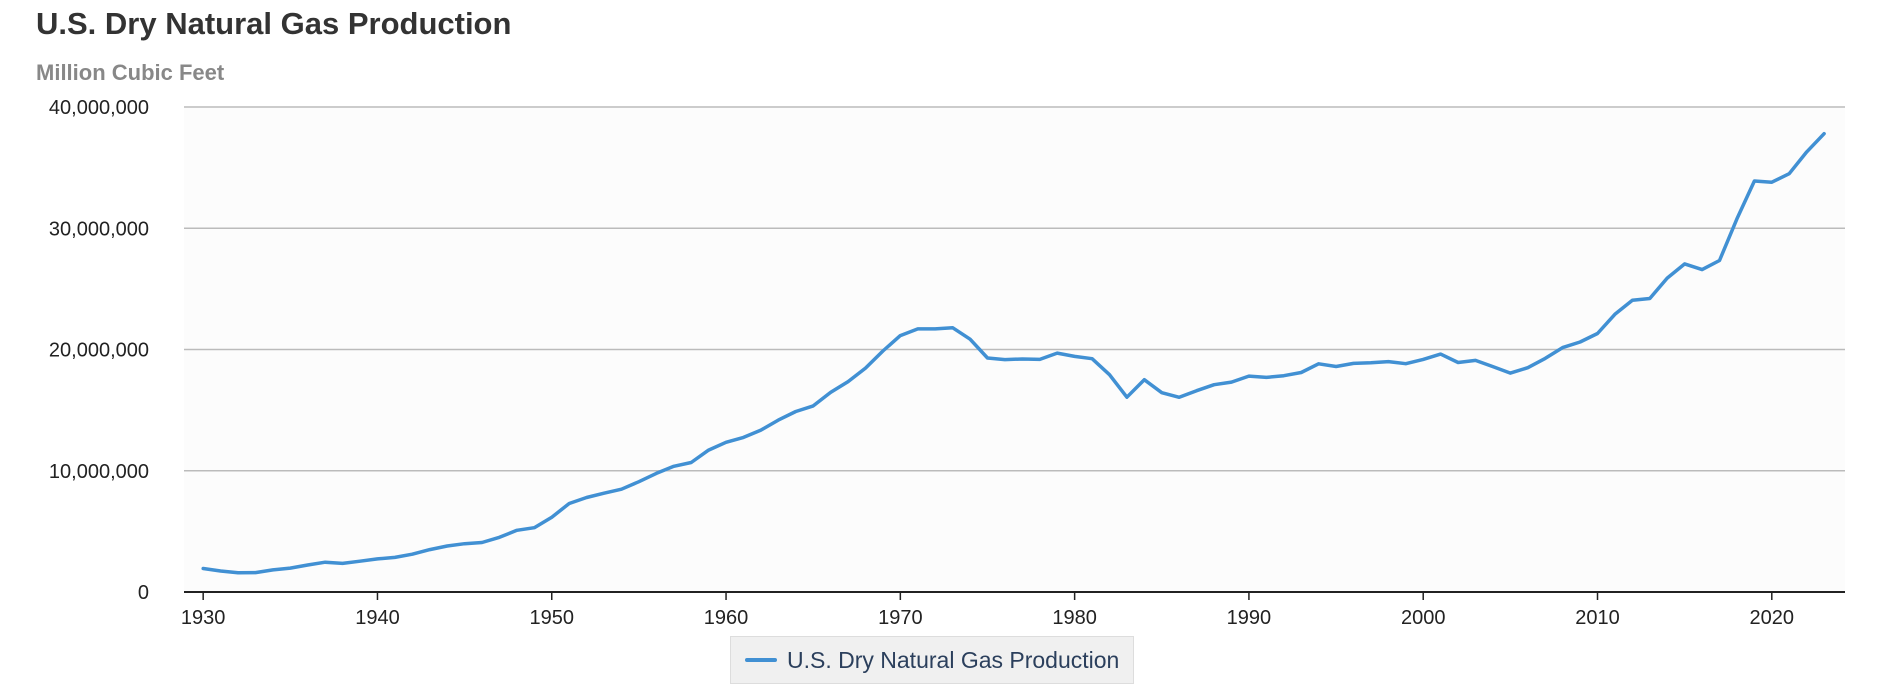  I want to click on x-tick-label: 1980, so click(1074, 618).